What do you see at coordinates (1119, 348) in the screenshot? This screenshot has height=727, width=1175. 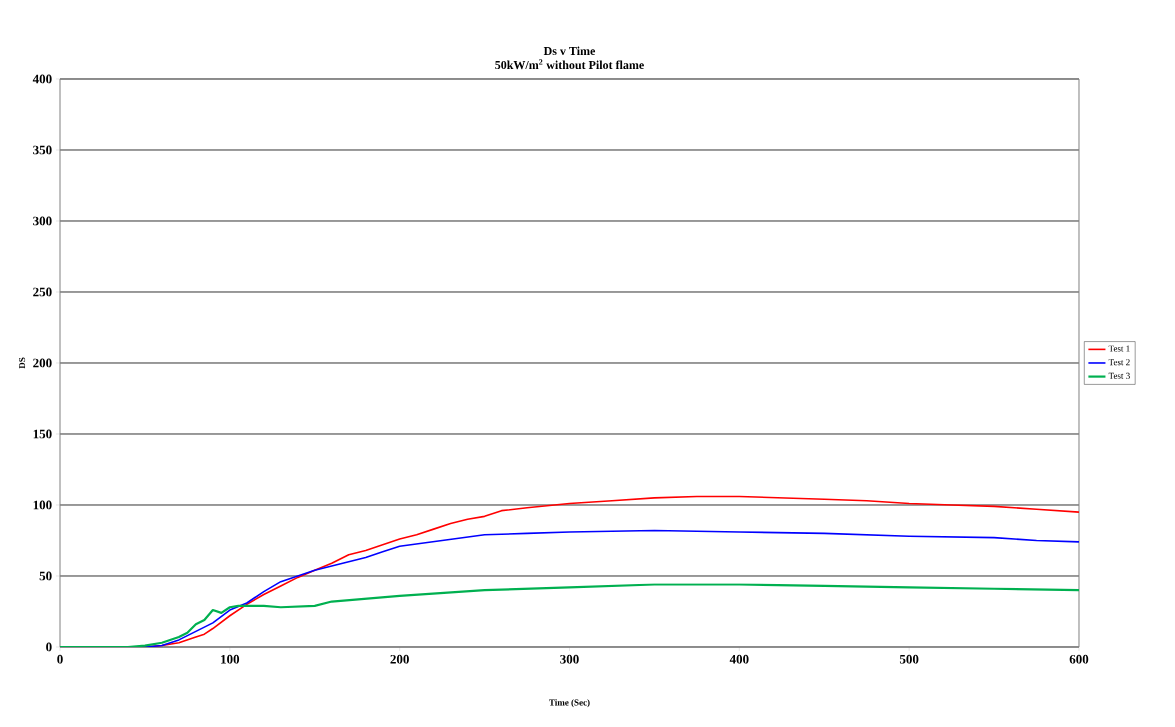 I see `legend-label: Test 1` at bounding box center [1119, 348].